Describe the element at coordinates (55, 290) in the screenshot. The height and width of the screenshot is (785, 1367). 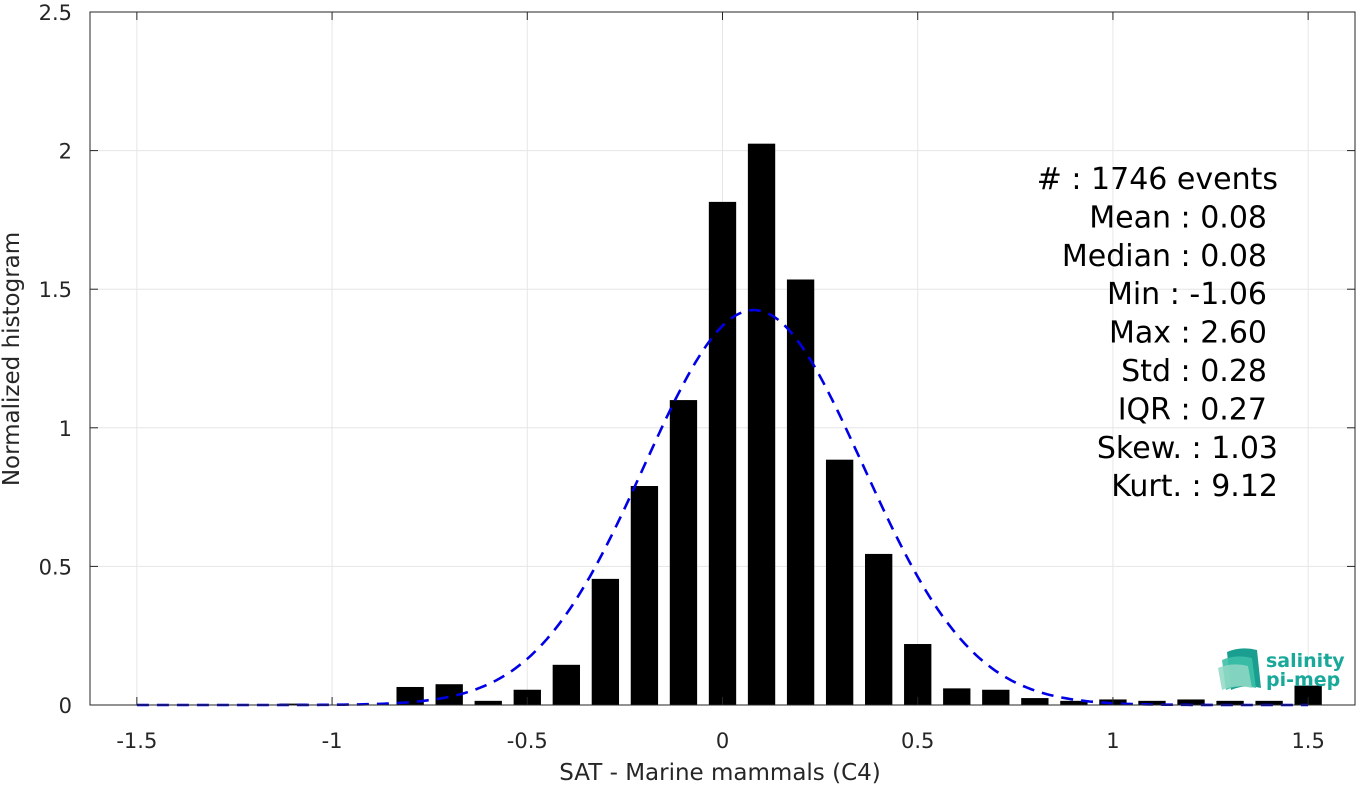
I see `y-tick-label: 1.5` at that location.